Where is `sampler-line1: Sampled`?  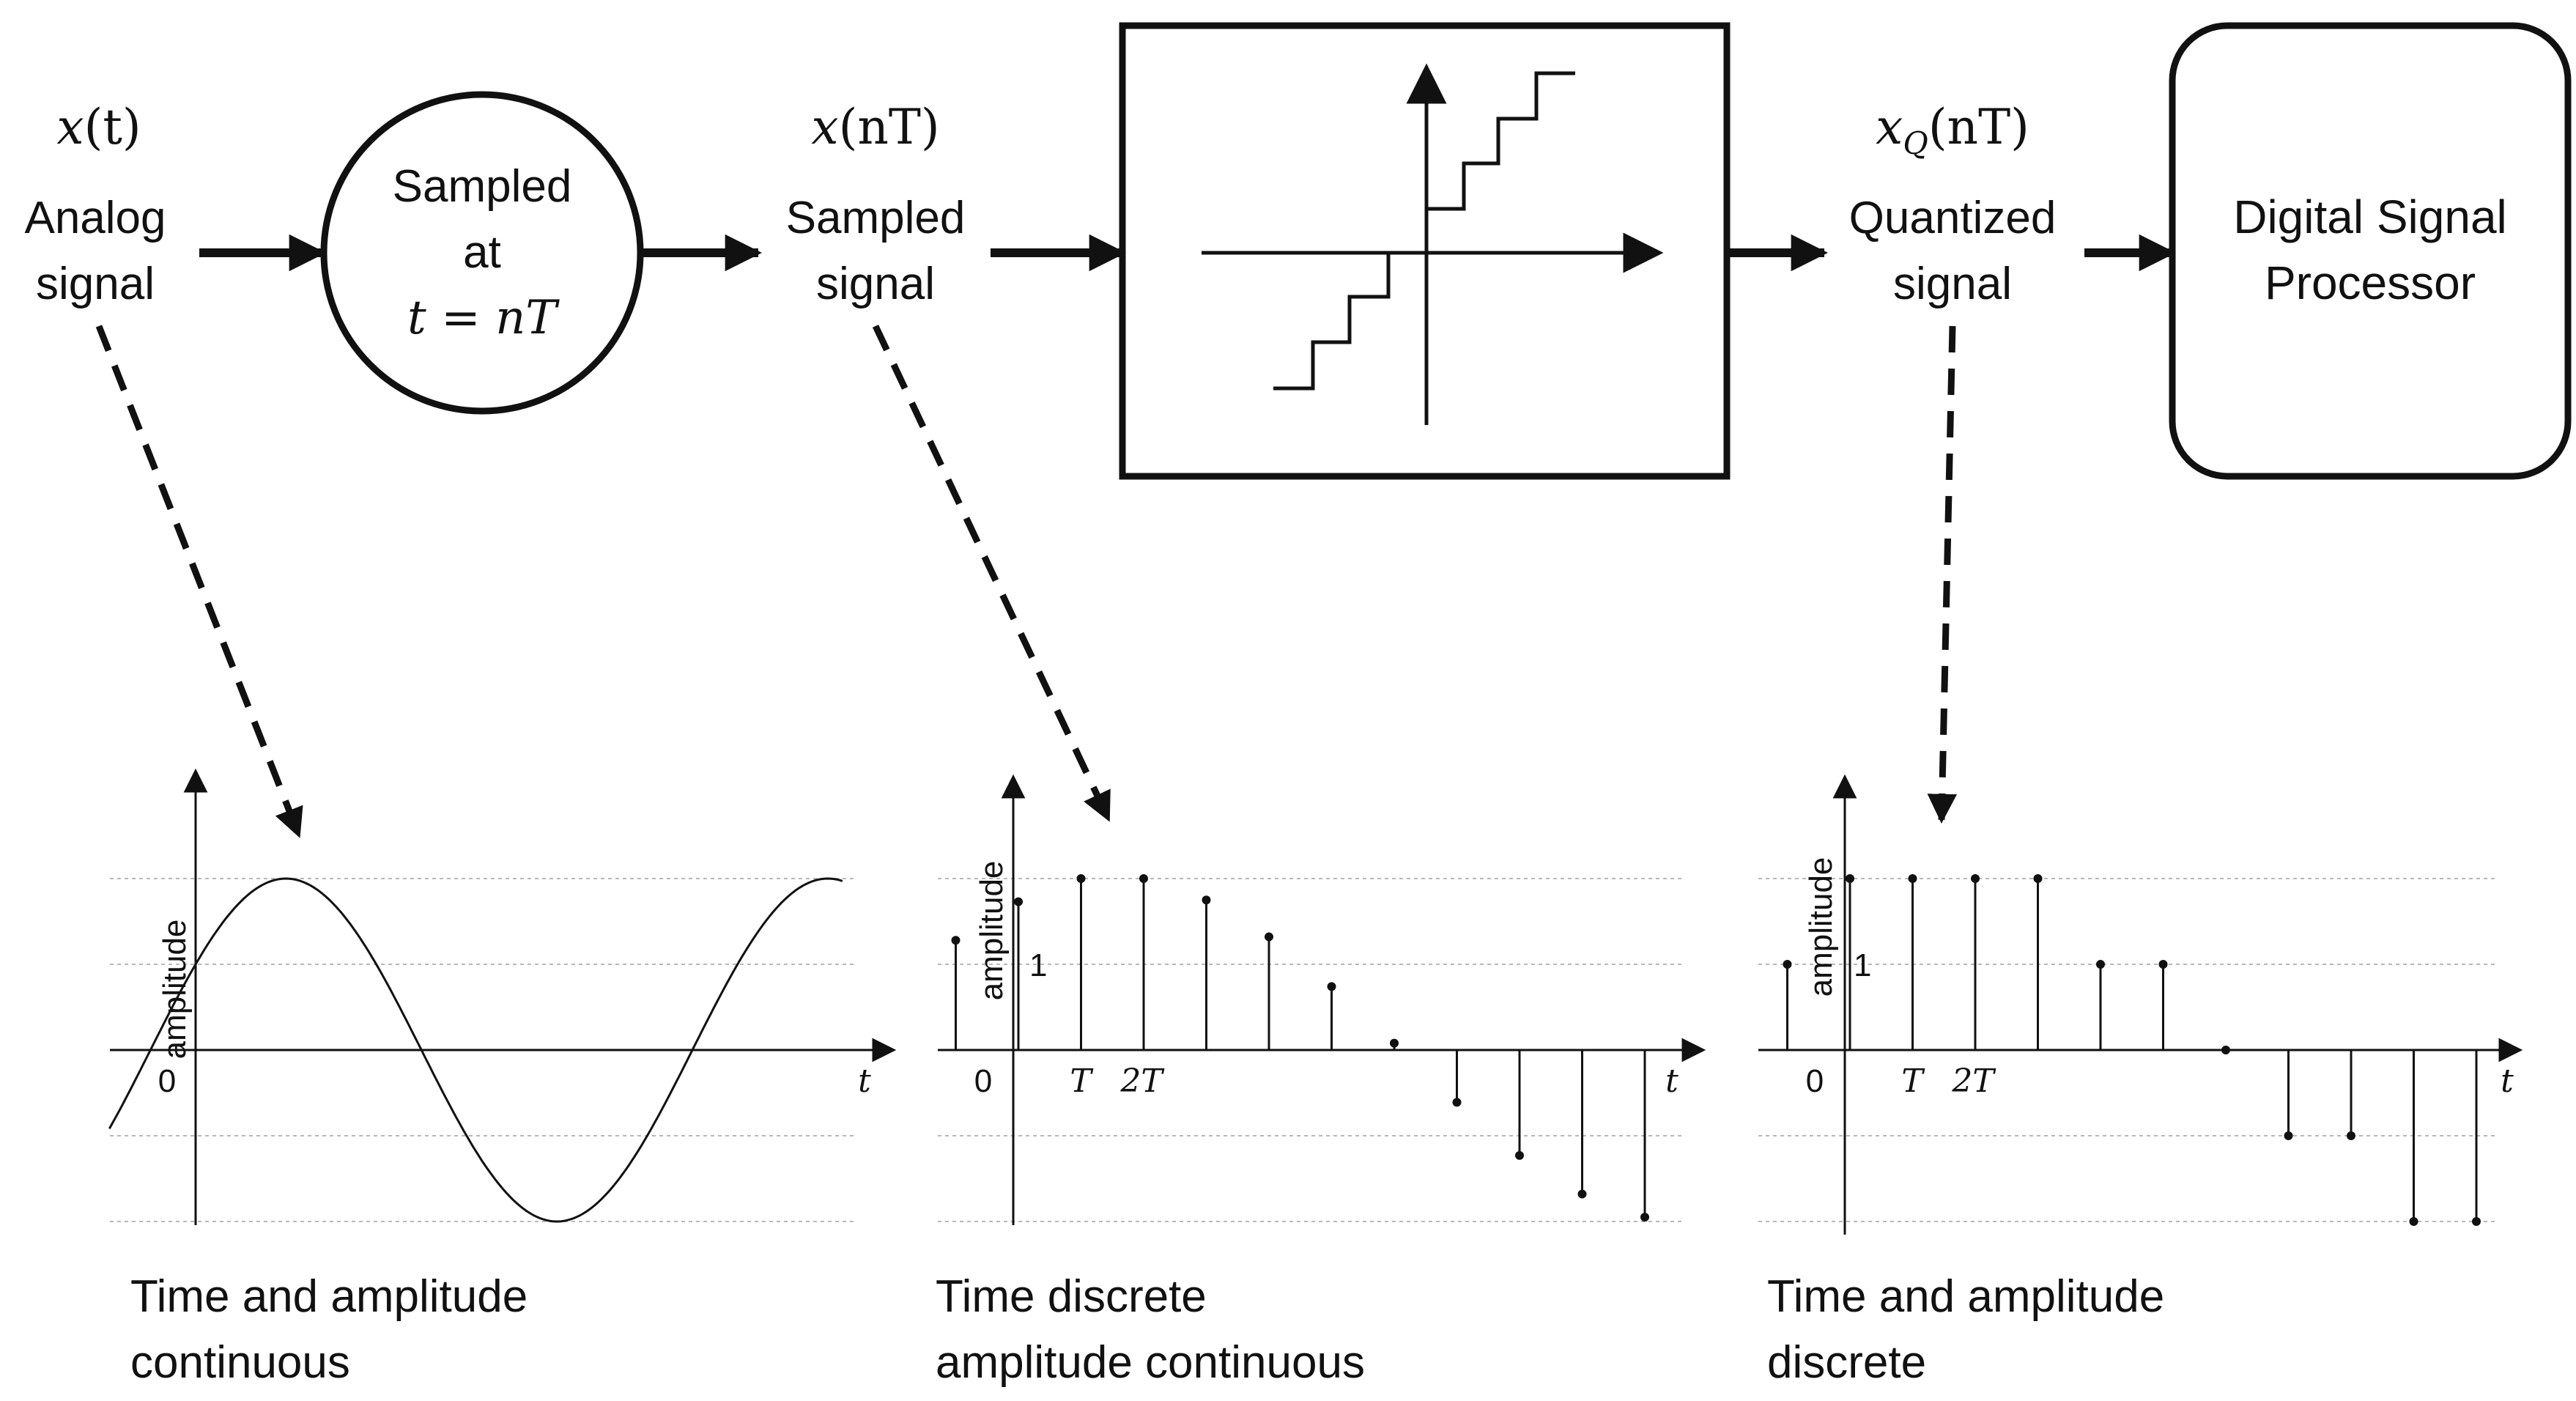
sampler-line1: Sampled is located at coordinates (482, 186).